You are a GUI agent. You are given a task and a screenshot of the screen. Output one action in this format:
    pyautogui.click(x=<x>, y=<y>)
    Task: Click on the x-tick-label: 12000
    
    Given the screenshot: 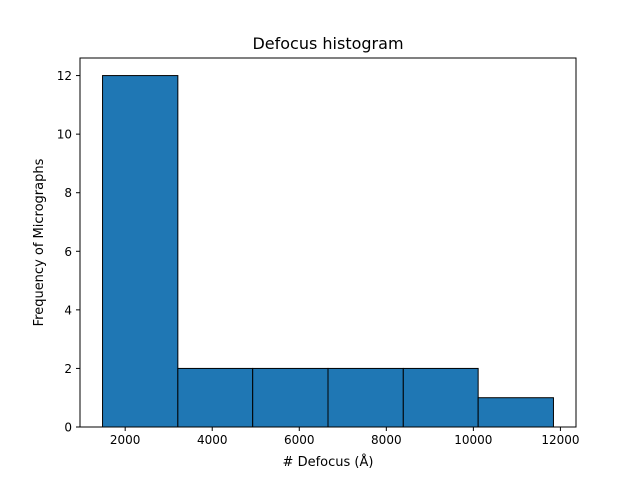 What is the action you would take?
    pyautogui.click(x=560, y=440)
    